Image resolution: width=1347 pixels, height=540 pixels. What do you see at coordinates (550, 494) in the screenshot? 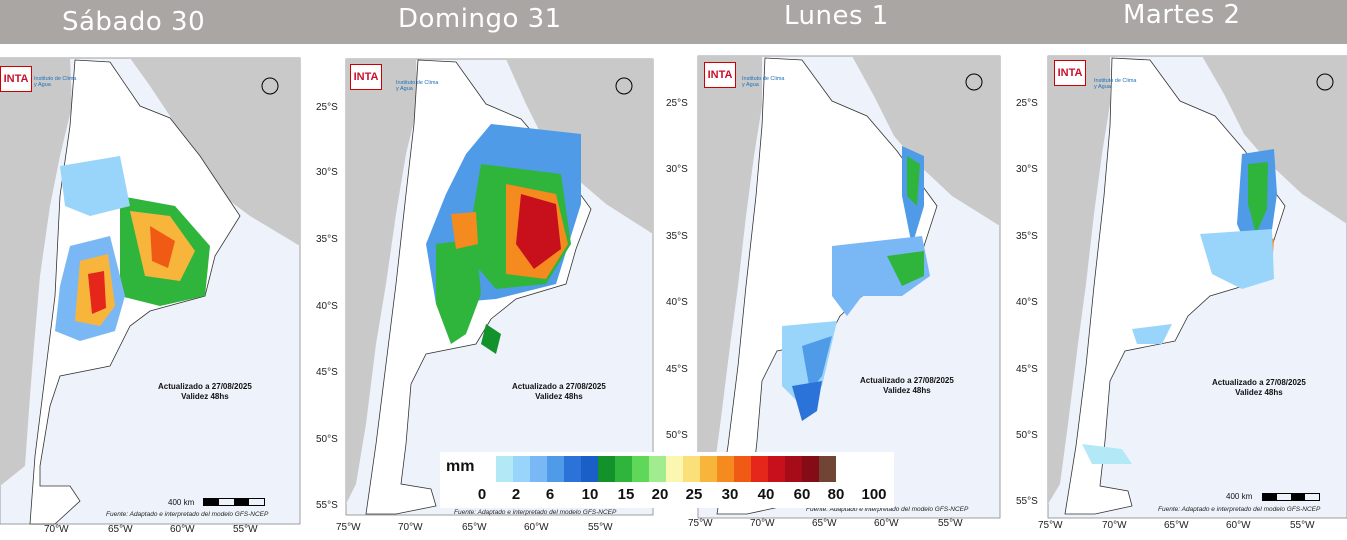
I see `legend-tick-6: 6` at bounding box center [550, 494].